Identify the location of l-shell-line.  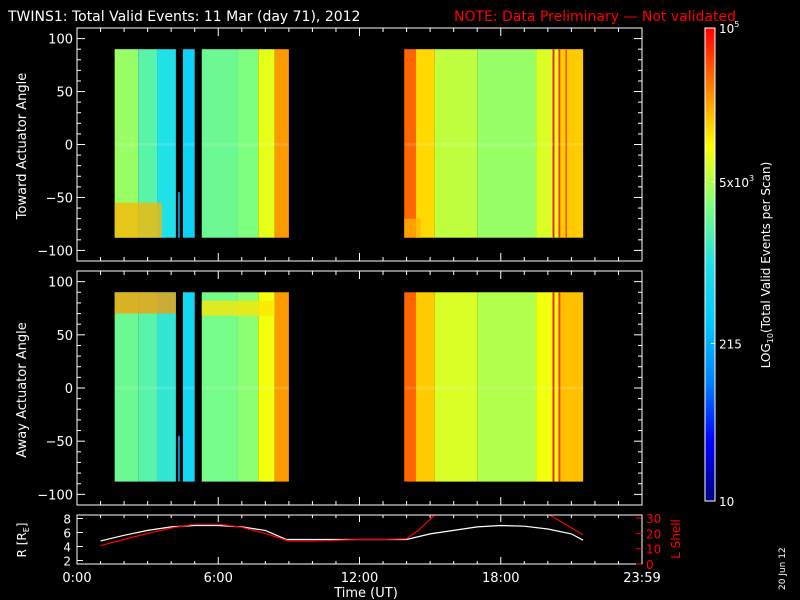
(342, 531).